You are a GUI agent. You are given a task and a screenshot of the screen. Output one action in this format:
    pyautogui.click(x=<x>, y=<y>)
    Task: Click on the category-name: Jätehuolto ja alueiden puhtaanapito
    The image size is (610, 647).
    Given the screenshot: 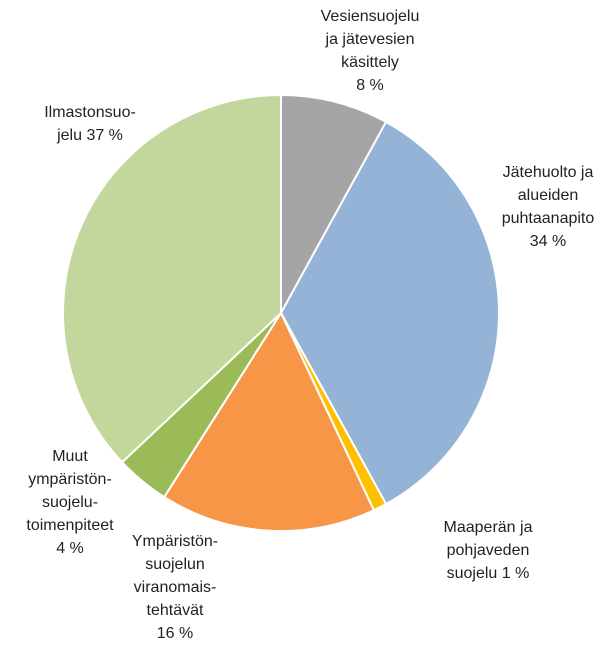 What is the action you would take?
    pyautogui.click(x=548, y=195)
    